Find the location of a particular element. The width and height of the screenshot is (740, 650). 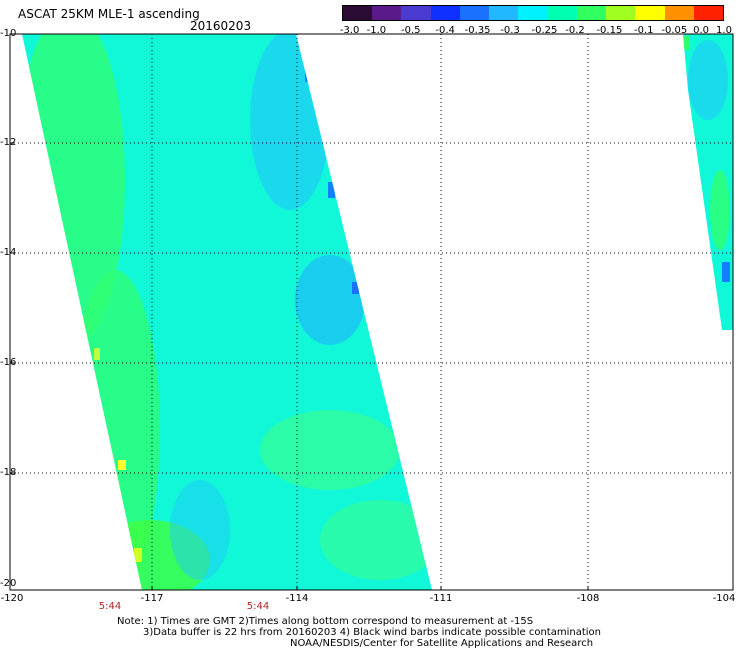

colorbar-label: 0.0 is located at coordinates (701, 30).